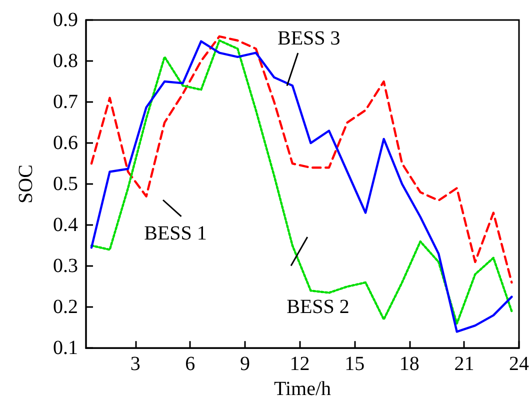  I want to click on x-tick-label: 18, so click(409, 364).